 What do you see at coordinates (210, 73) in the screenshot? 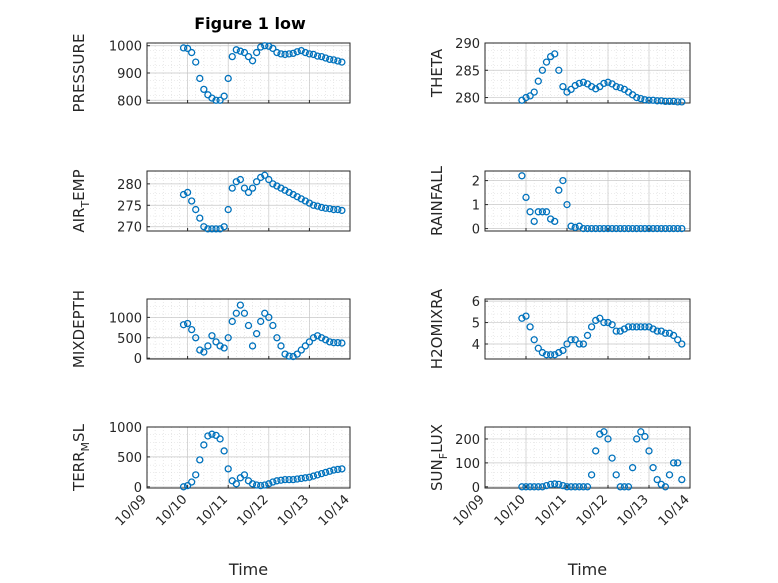
I see `subplot-pressure: 800 900 1000 PRESSURE` at bounding box center [210, 73].